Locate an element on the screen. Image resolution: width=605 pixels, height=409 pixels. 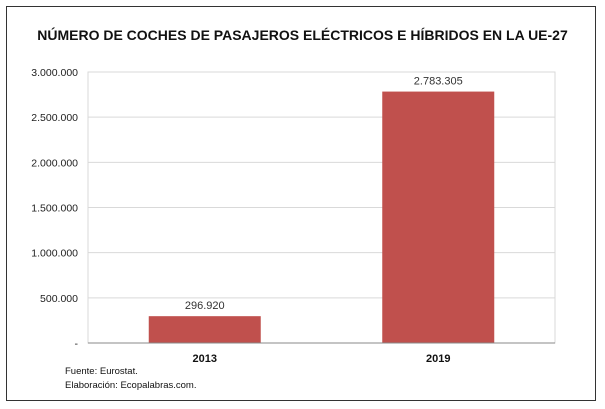
y-tick-label: - is located at coordinates (77, 344).